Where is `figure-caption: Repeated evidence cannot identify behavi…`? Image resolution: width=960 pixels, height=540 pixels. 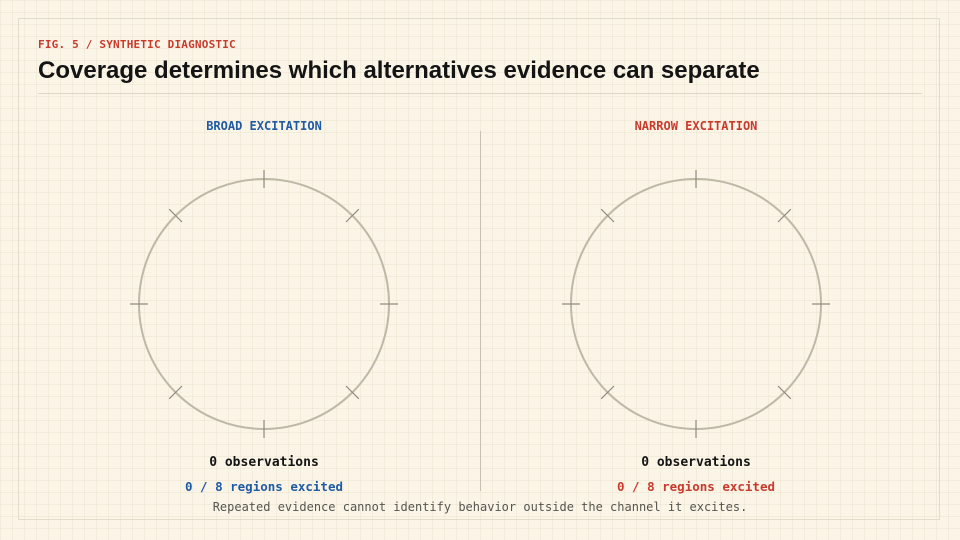 figure-caption: Repeated evidence cannot identify behavi… is located at coordinates (480, 507).